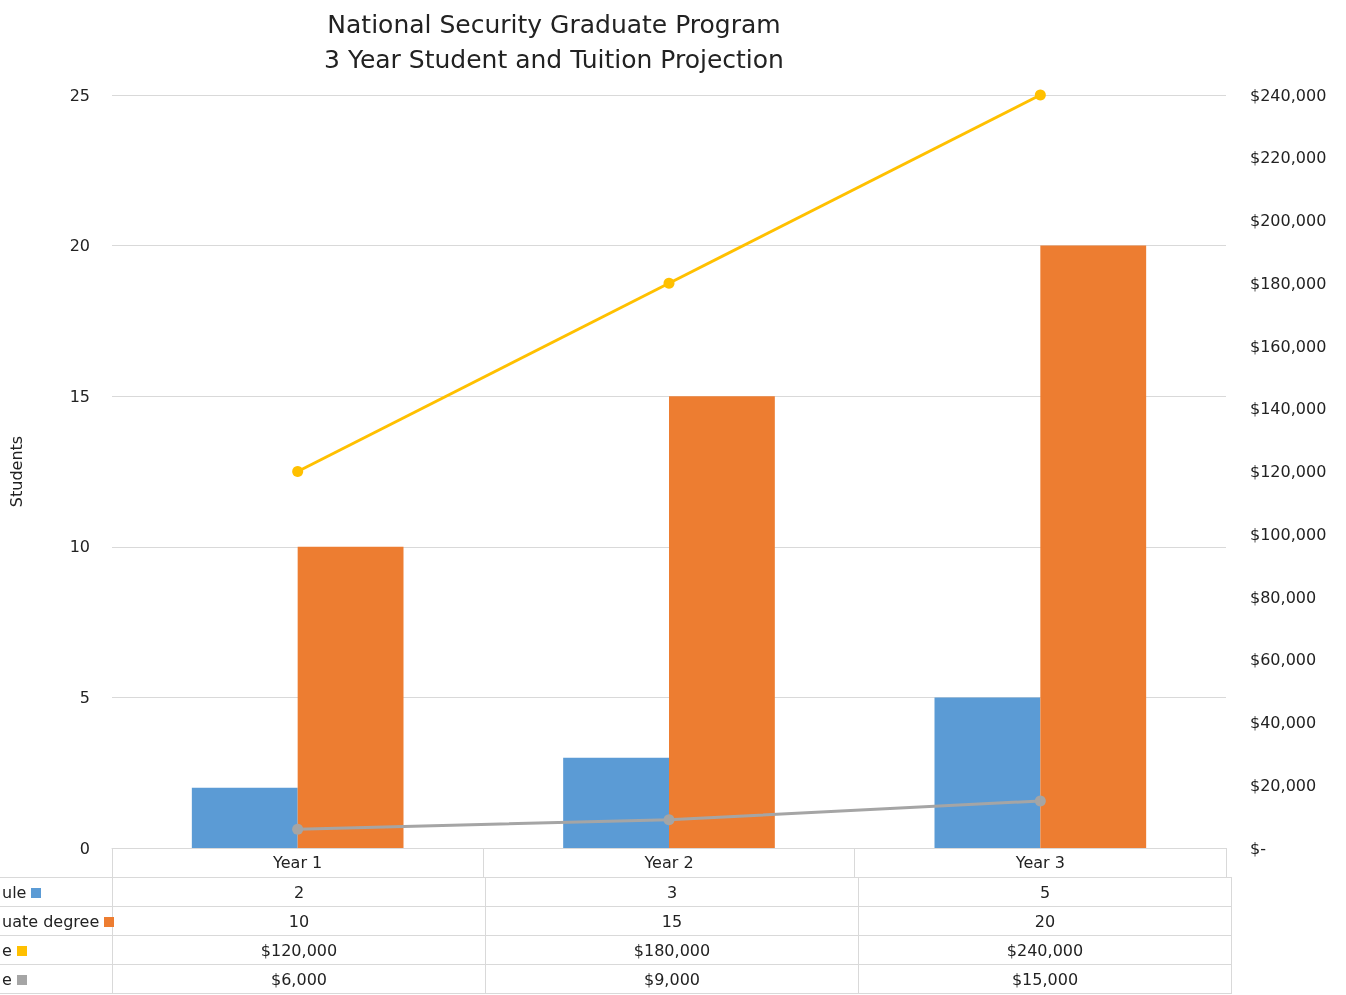 This screenshot has width=1346, height=995. Describe the element at coordinates (672, 950) in the screenshot. I see `data-label: $180,000` at that location.